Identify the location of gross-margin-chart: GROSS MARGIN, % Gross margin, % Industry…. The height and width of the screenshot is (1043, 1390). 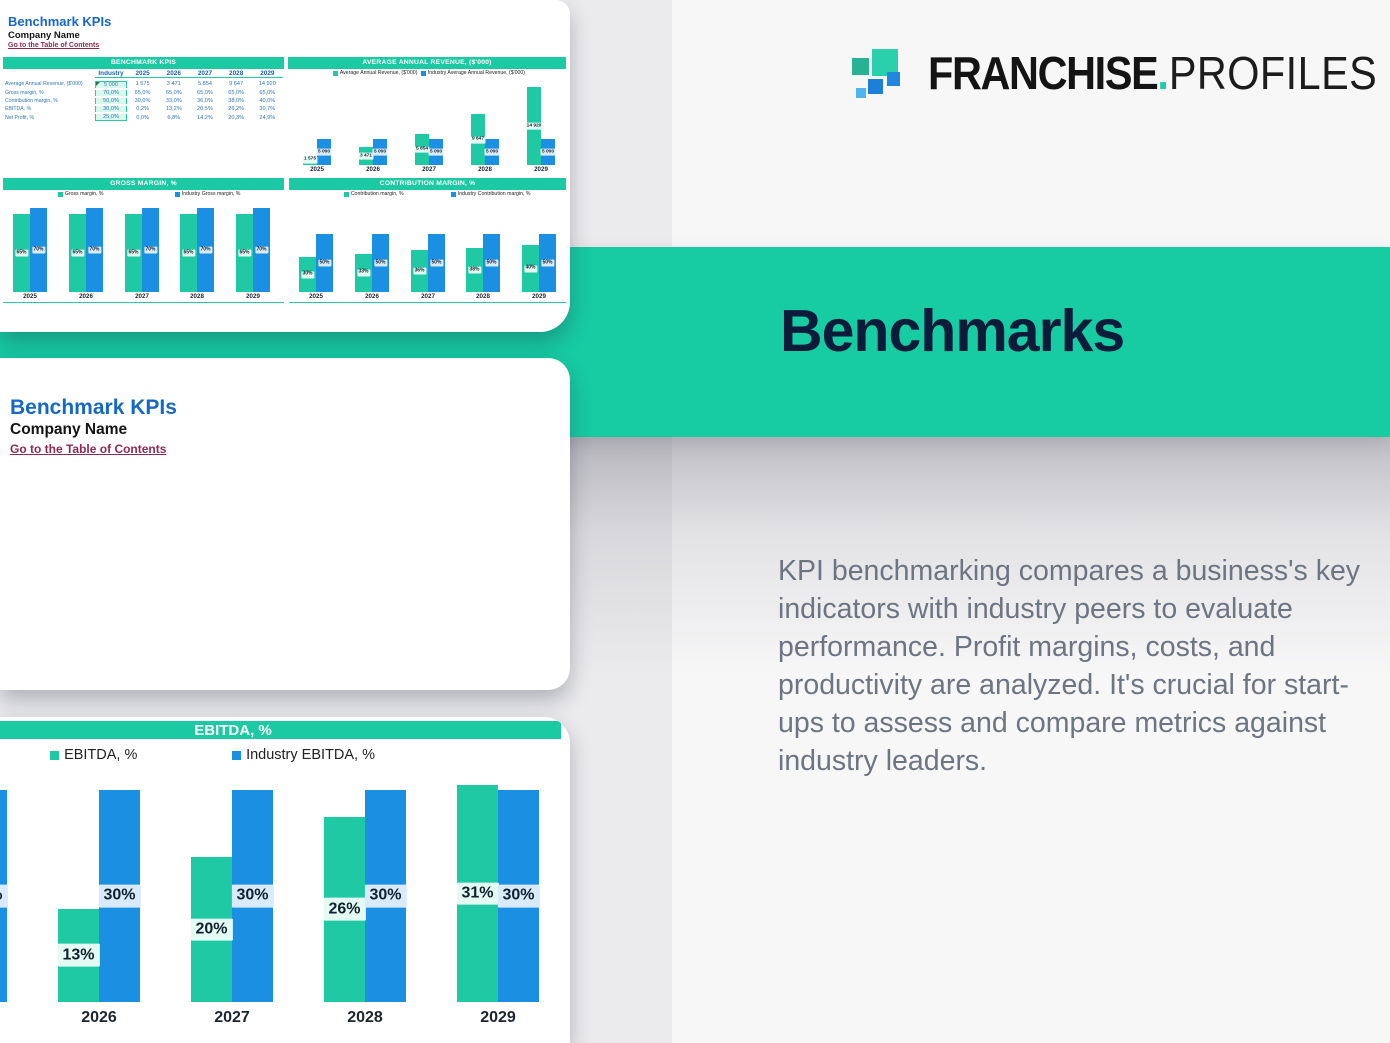
(143, 239).